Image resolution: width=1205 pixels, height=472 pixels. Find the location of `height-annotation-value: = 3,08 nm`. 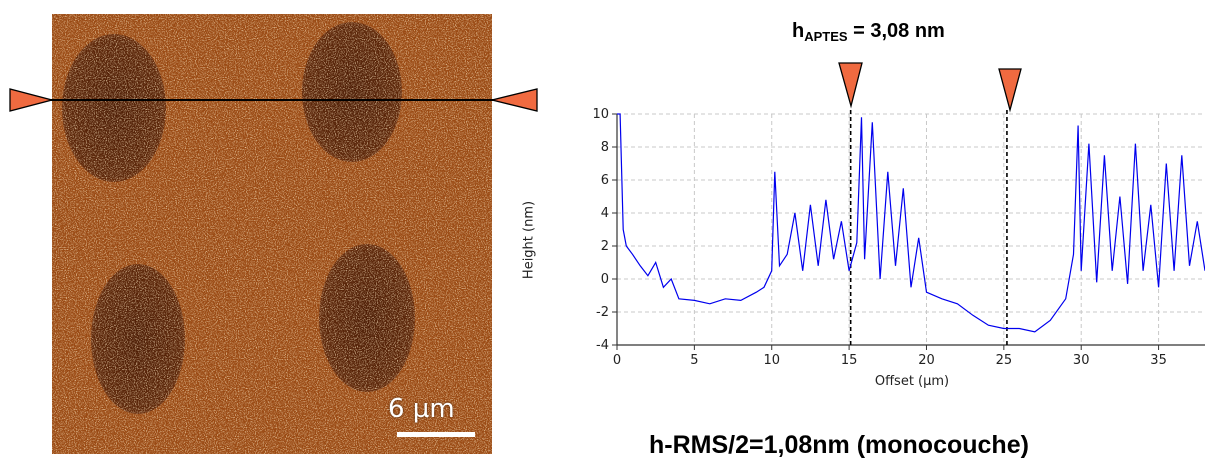

height-annotation-value: = 3,08 nm is located at coordinates (896, 31).